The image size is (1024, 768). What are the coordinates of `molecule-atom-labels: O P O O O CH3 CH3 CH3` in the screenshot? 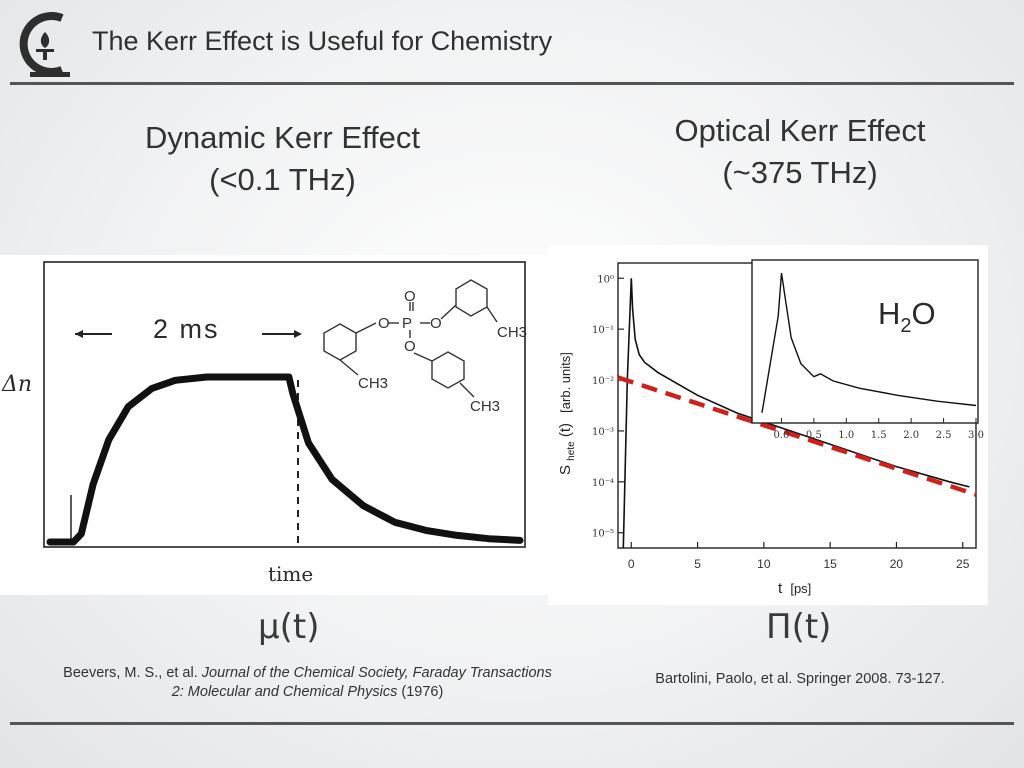 It's located at (442, 351).